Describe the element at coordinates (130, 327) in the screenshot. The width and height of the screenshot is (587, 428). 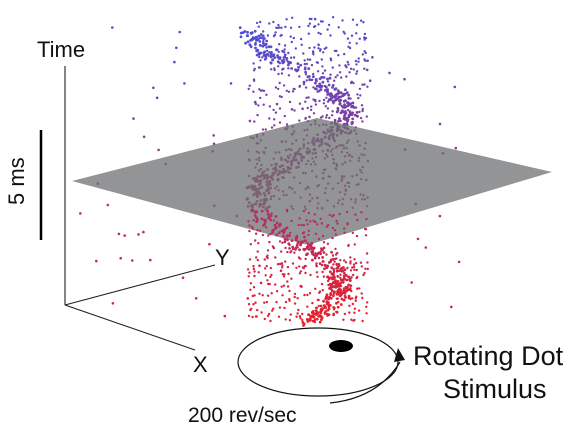
I see `x-axis-line` at that location.